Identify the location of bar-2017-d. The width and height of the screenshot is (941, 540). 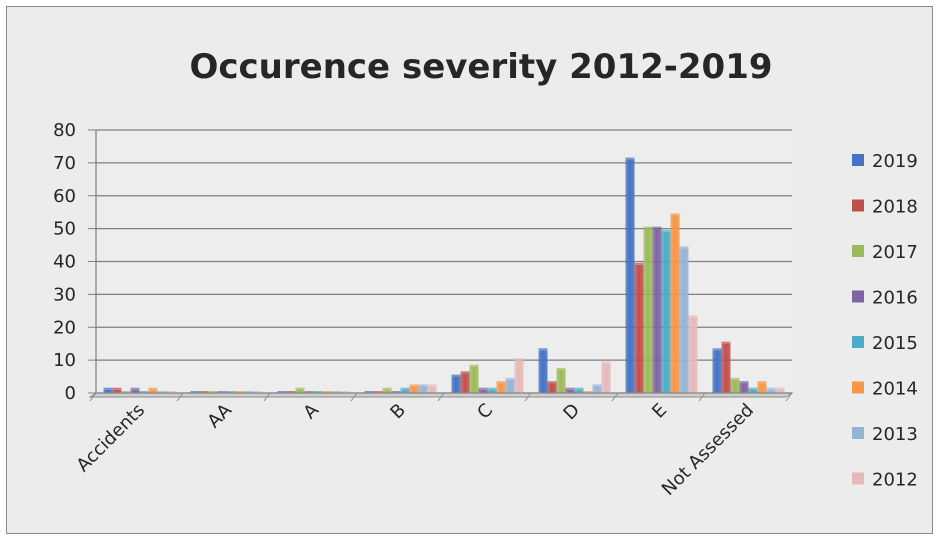
(561, 380).